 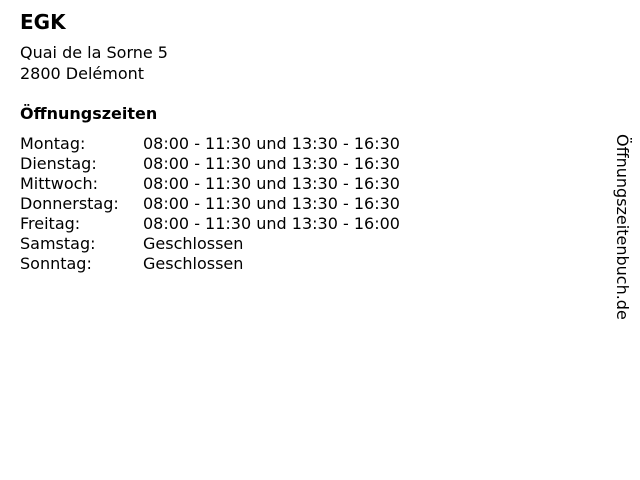 I want to click on hours-row: Montag: 08:00 - 11:30 und 13:30 - 16:30, so click(x=210, y=144).